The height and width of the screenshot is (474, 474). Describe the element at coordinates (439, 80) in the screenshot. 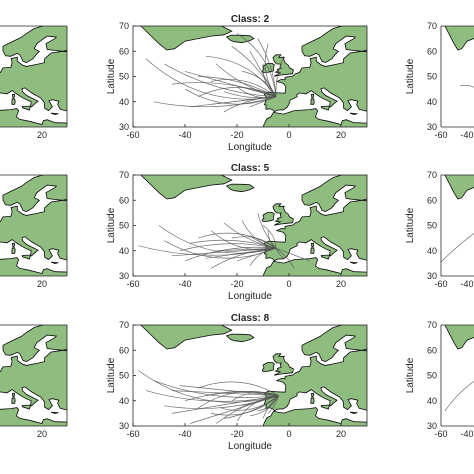

I see `right-panel-1: 30 40 50 60 70 -60 -40 Latitude` at that location.